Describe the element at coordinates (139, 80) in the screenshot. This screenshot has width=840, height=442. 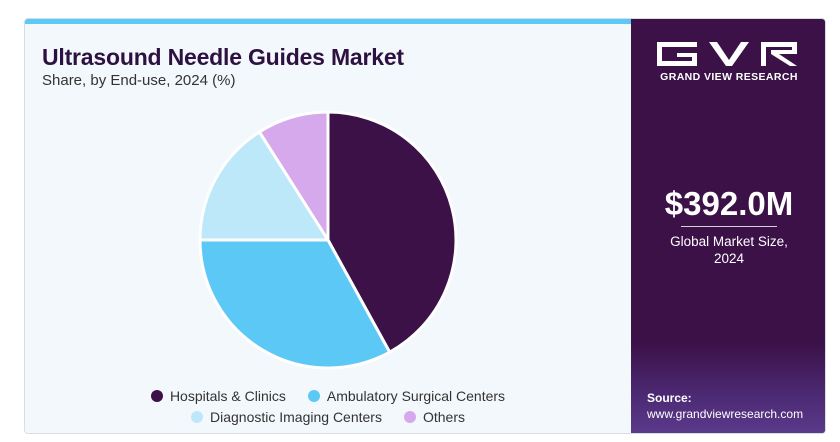
I see `chart-subtitle: Share, by End-use, 2024 (%)` at that location.